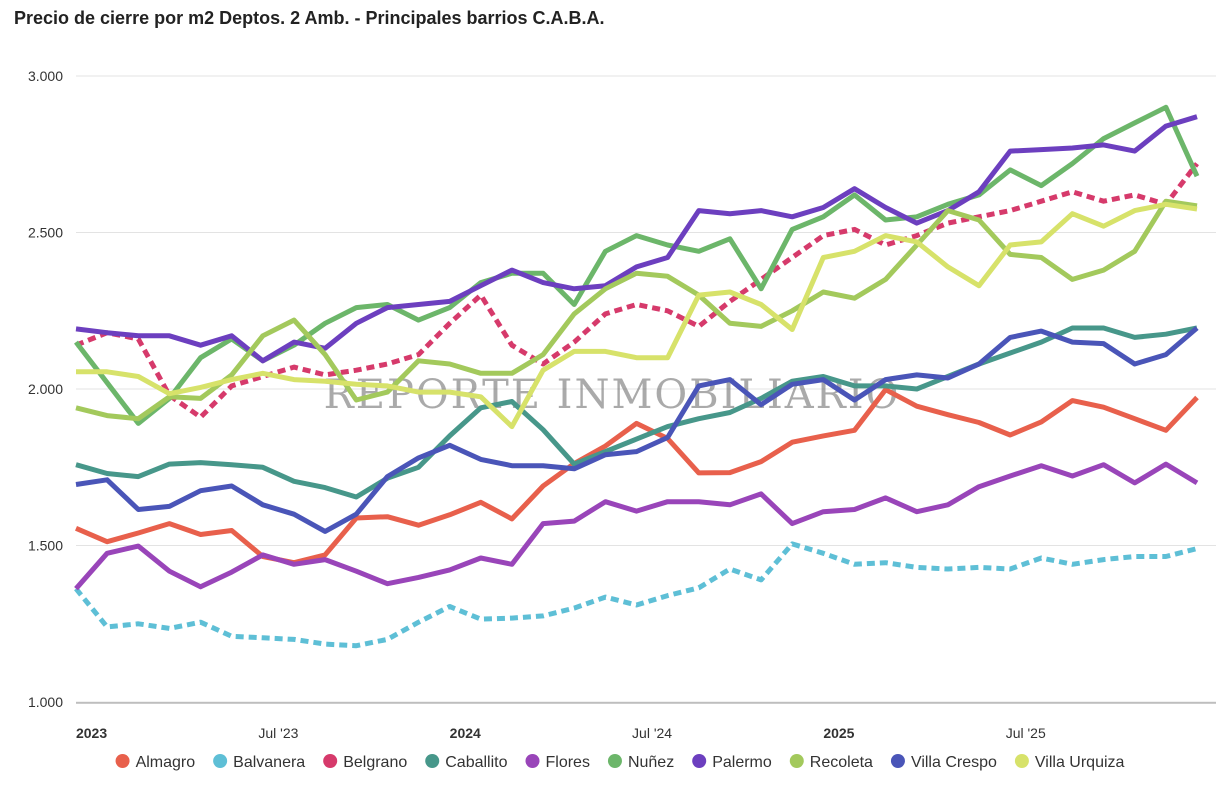  What do you see at coordinates (742, 762) in the screenshot?
I see `legend-label: Palermo` at bounding box center [742, 762].